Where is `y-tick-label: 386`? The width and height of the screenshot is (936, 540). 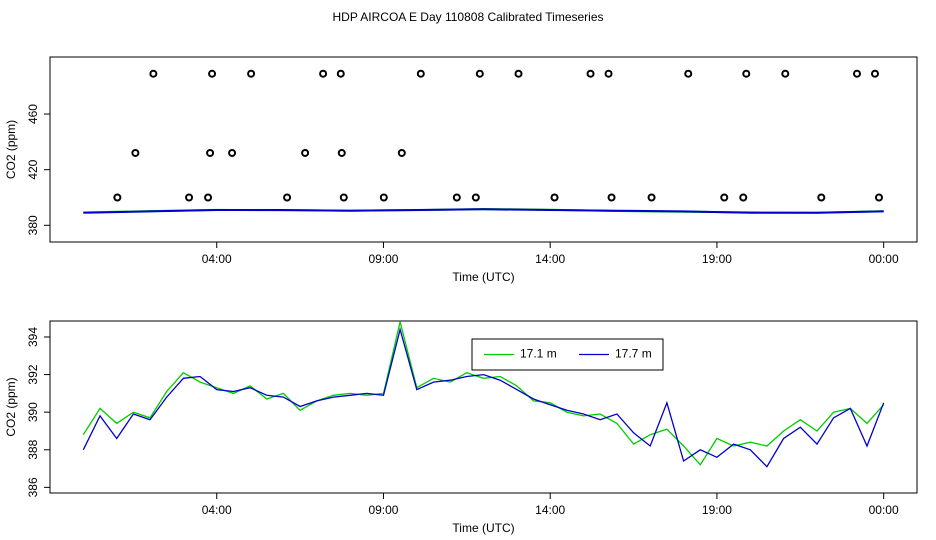
y-tick-label: 386 is located at coordinates (33, 487).